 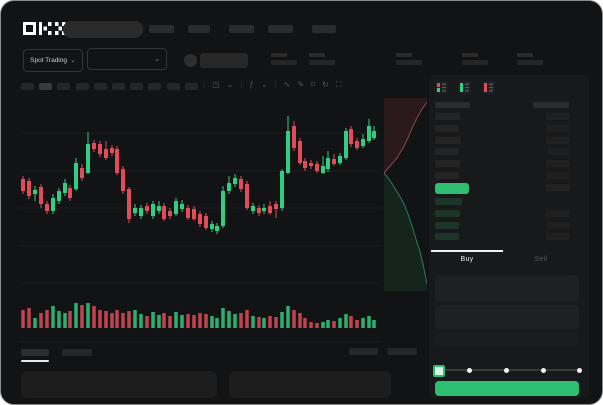 I want to click on search-input, so click(x=103, y=29).